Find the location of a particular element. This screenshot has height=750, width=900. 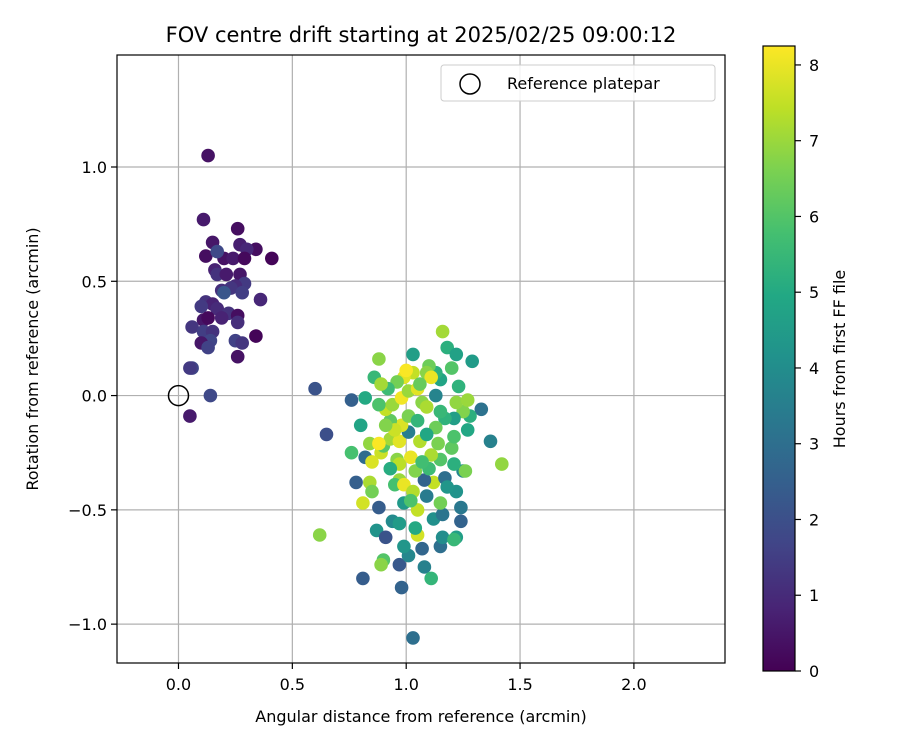

colorbar-tick-label: 7 is located at coordinates (814, 141).